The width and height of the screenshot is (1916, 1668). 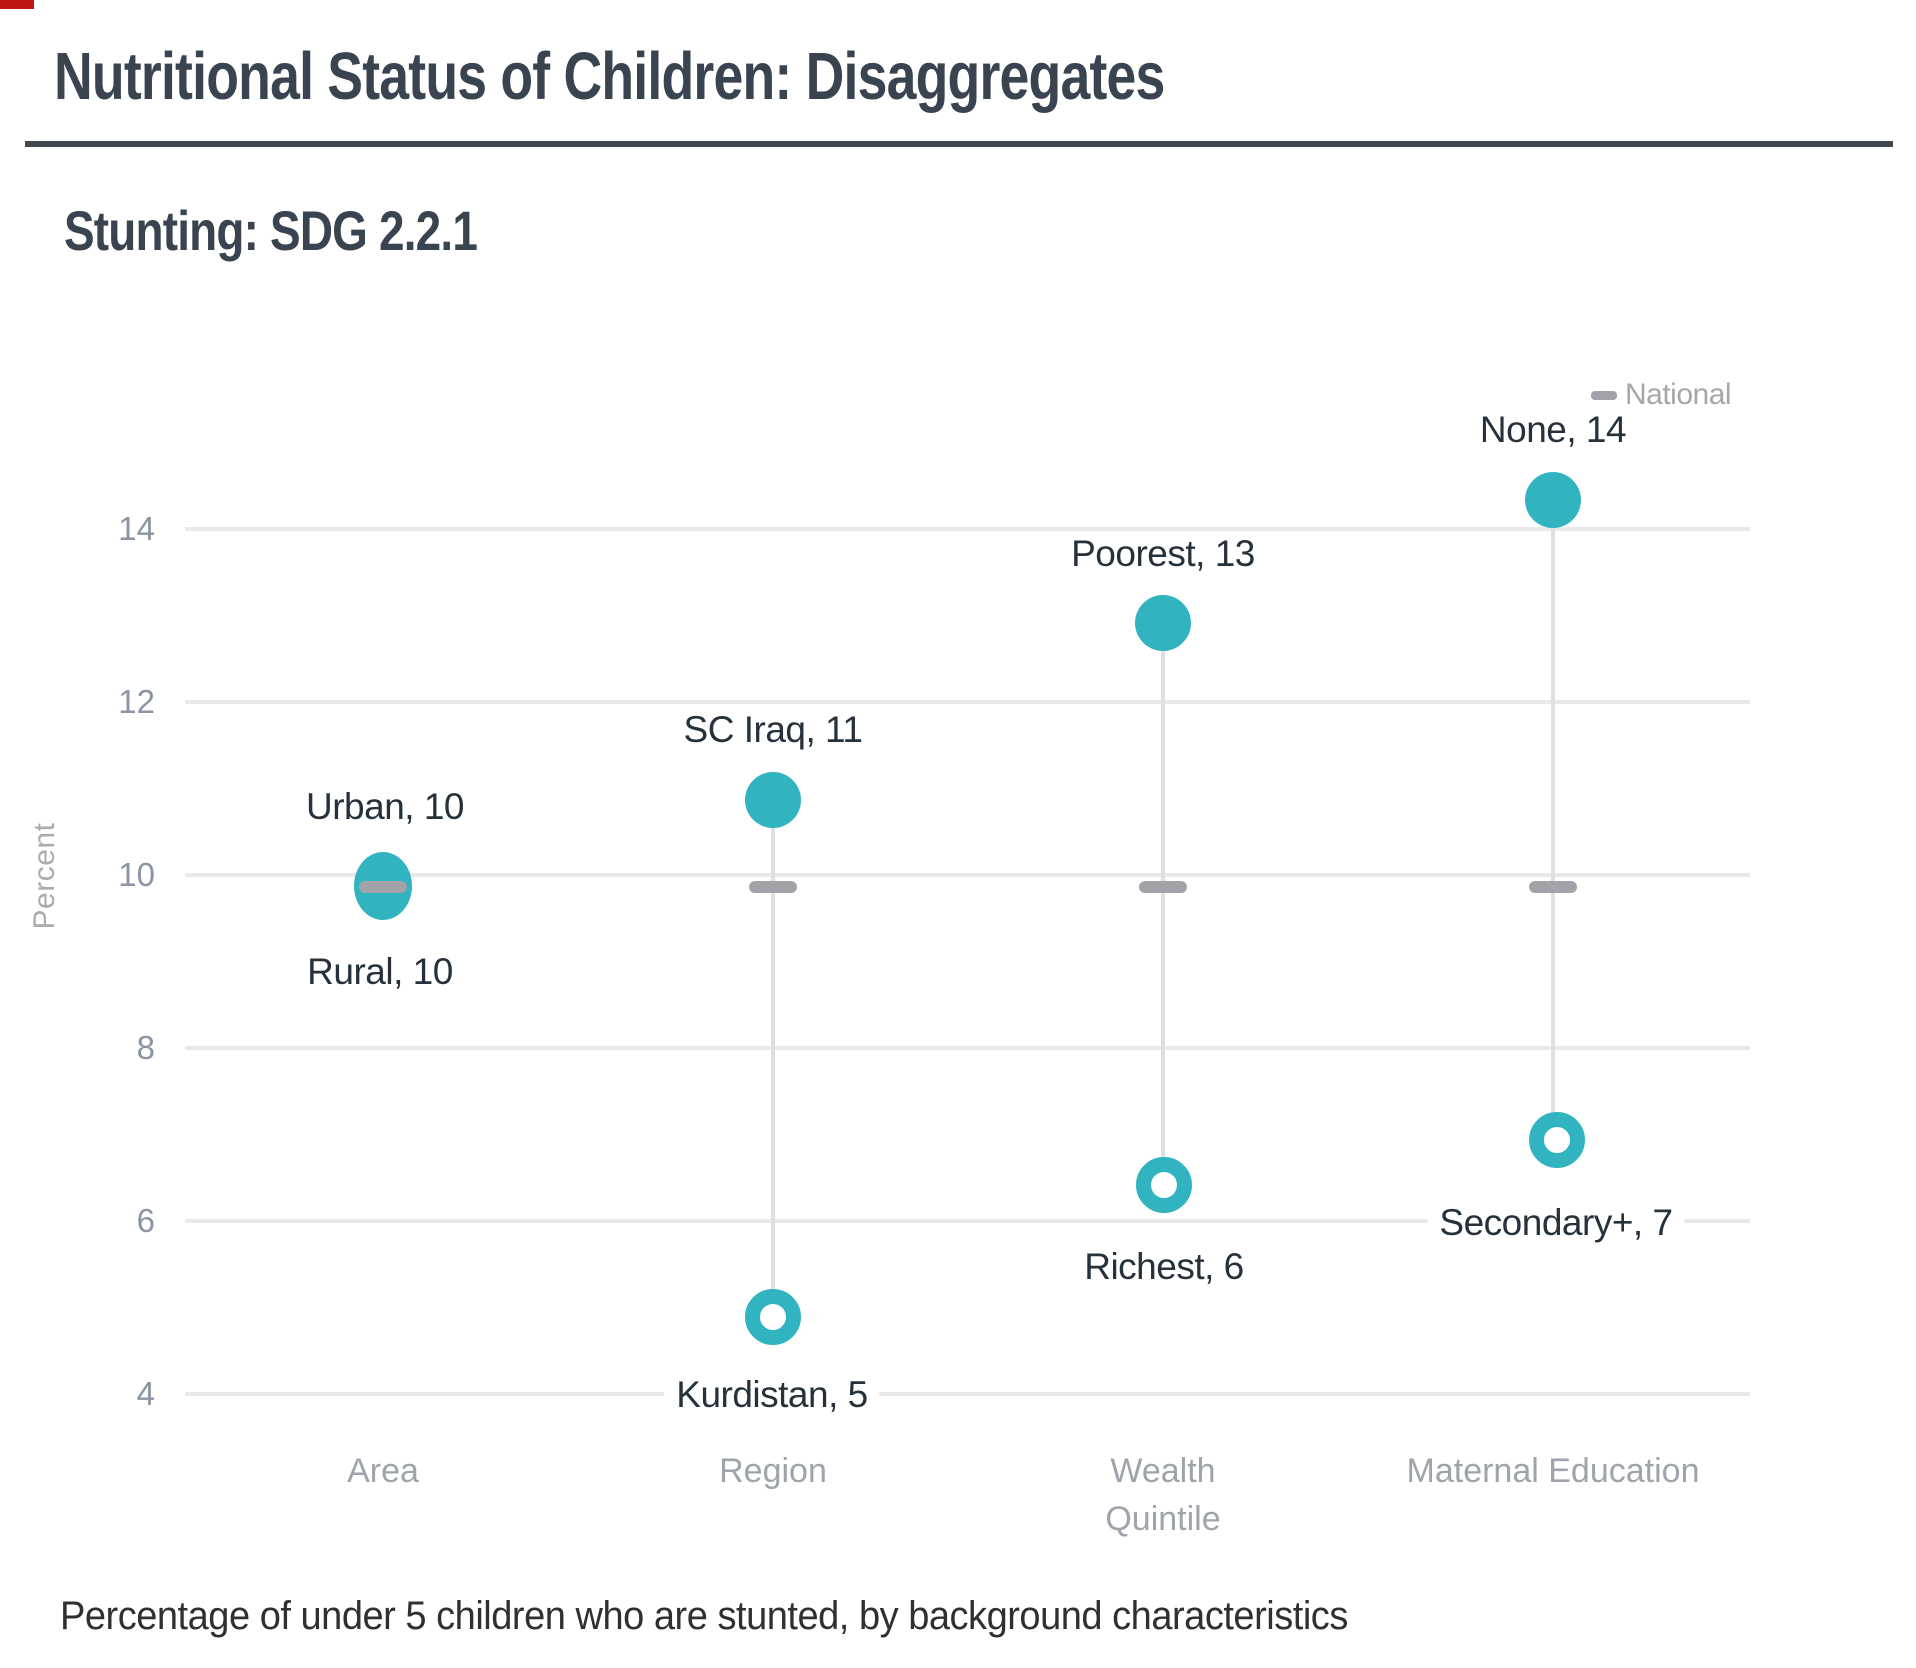 What do you see at coordinates (385, 807) in the screenshot?
I see `point-label: Urban, 10` at bounding box center [385, 807].